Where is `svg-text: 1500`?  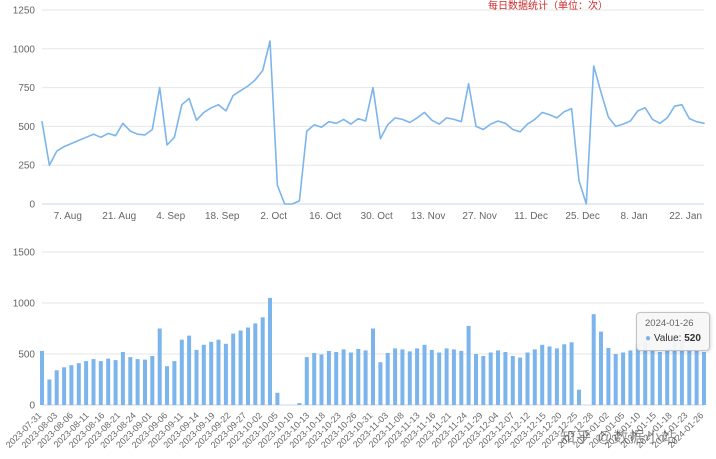
svg-text: 1500 is located at coordinates (24, 253).